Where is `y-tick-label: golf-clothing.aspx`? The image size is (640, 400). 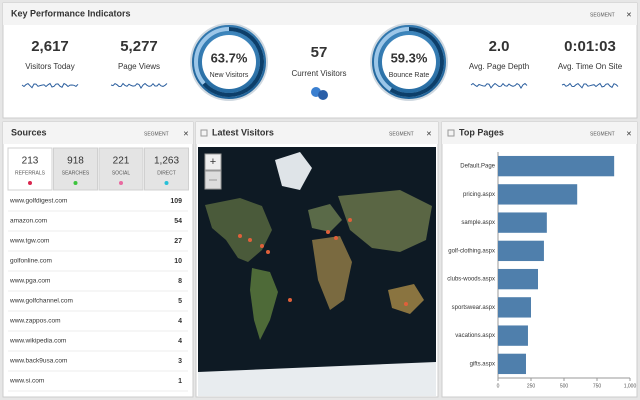 y-tick-label: golf-clothing.aspx is located at coordinates (471, 251).